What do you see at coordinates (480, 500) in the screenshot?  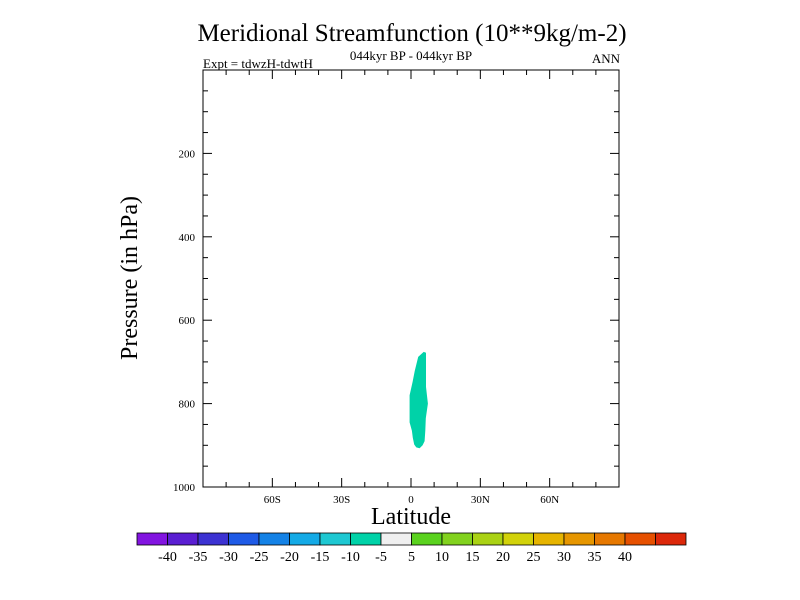 I see `x-tick-label: 30N` at bounding box center [480, 500].